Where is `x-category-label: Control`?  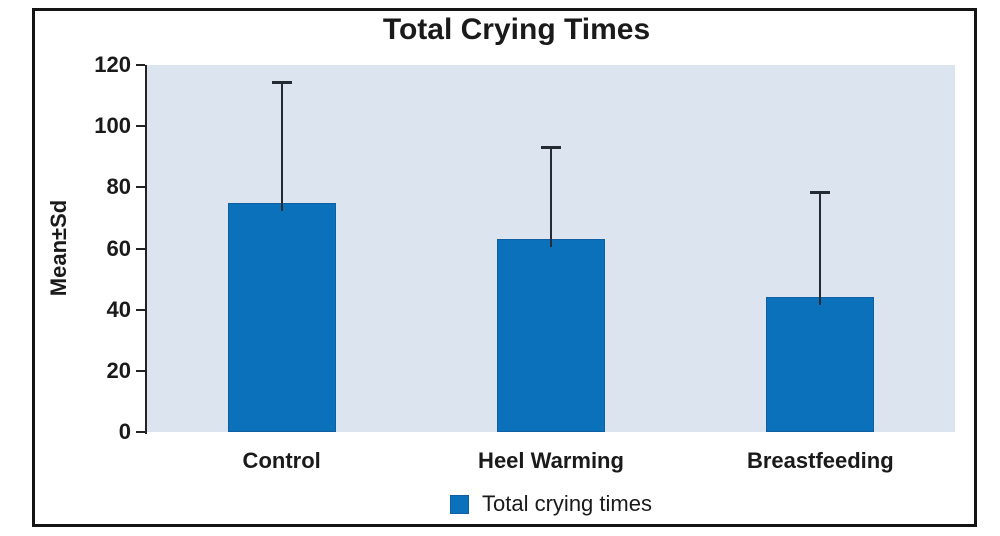 x-category-label: Control is located at coordinates (281, 460).